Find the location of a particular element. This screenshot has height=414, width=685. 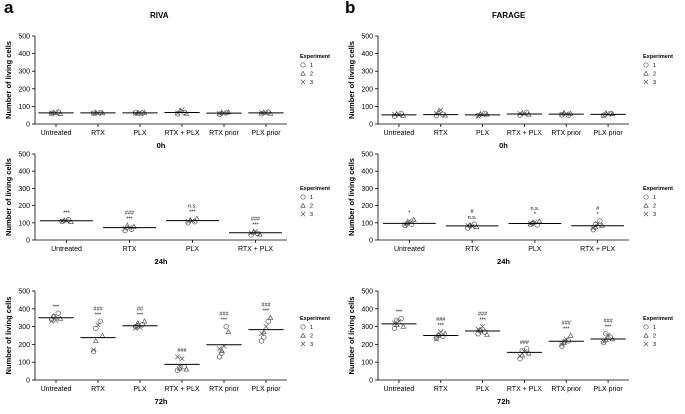

riva-24h-legend-triangle-icon is located at coordinates (303, 205).